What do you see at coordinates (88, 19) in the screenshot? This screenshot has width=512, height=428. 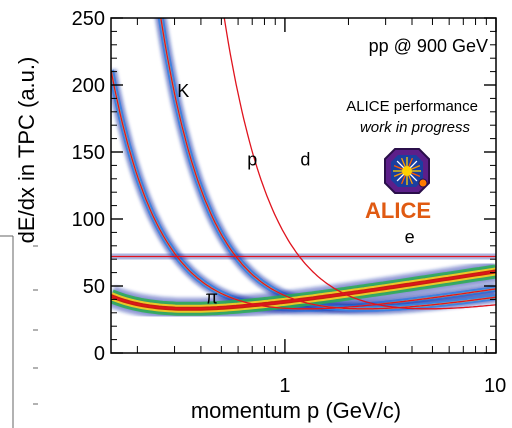 I see `y-tick-label: 250` at bounding box center [88, 19].